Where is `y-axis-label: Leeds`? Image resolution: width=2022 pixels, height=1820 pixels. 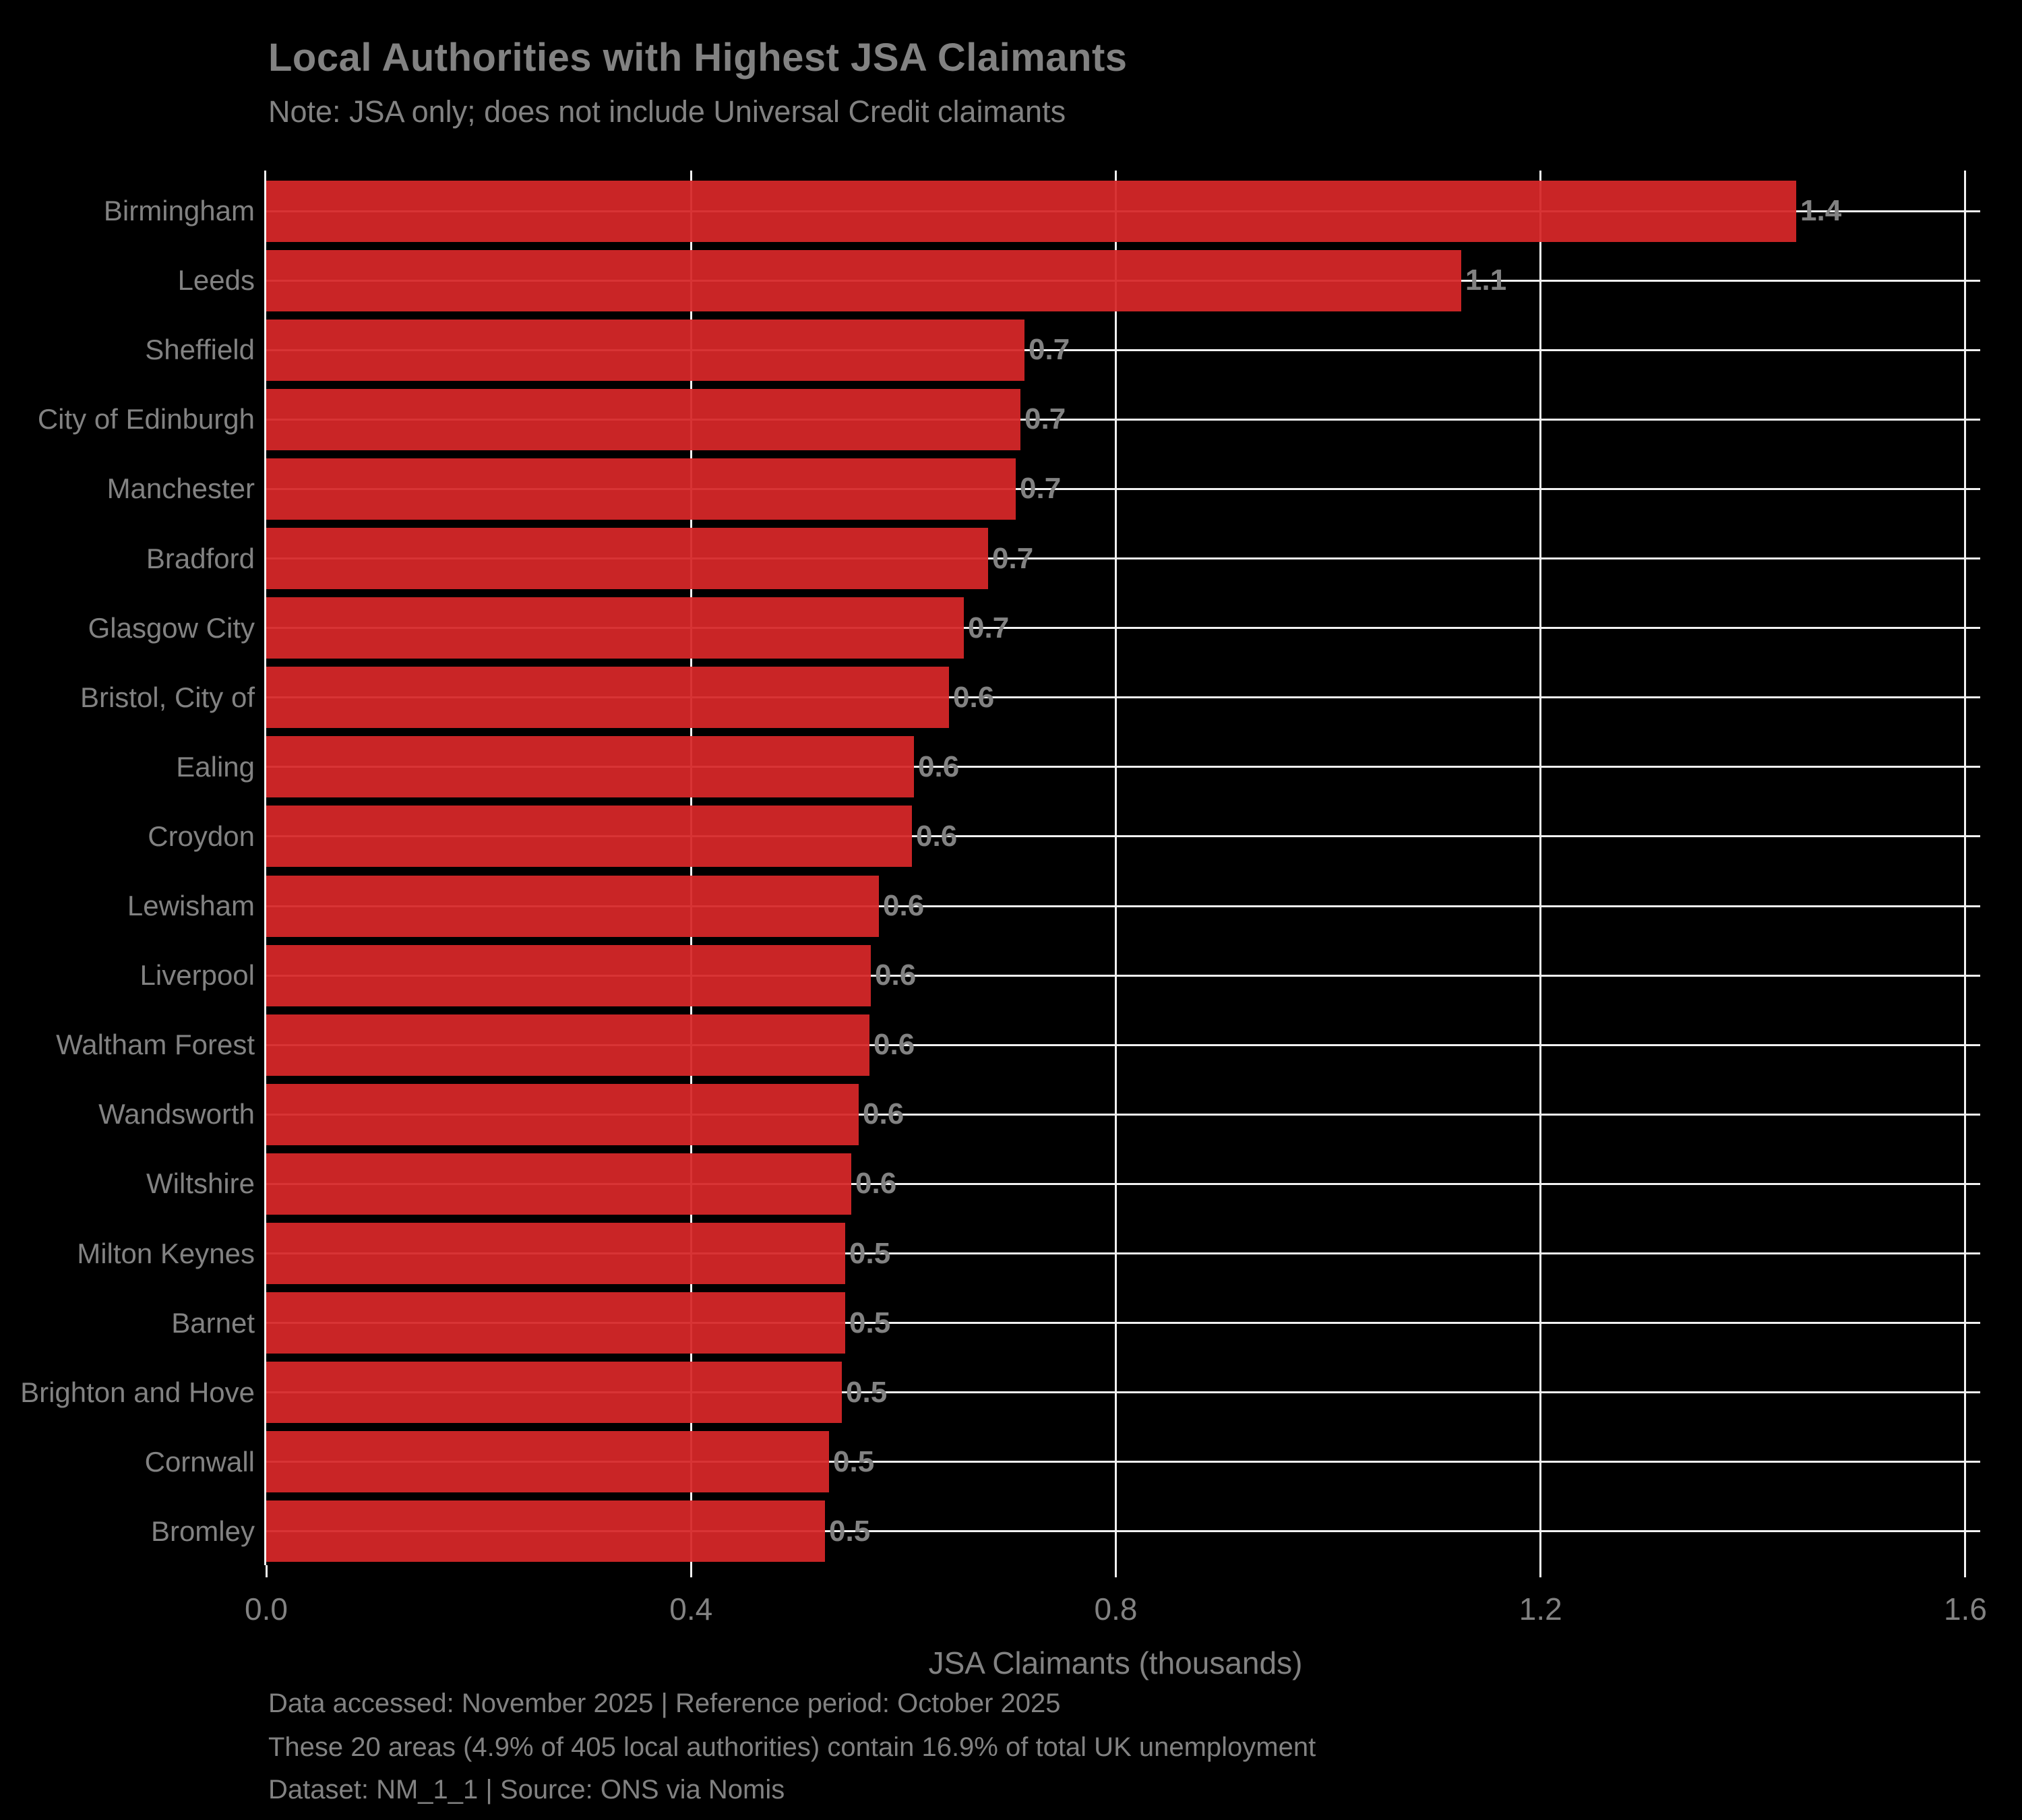 y-axis-label: Leeds is located at coordinates (216, 280).